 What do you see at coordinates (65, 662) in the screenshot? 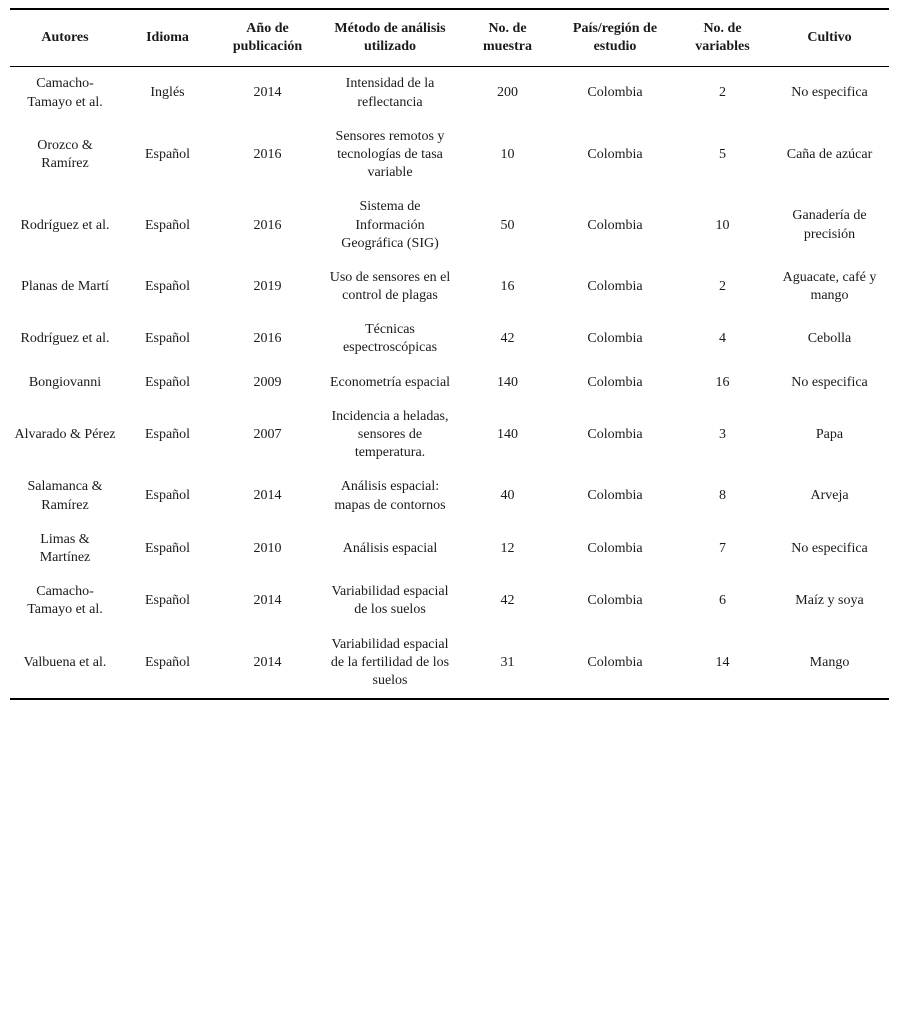
I see `table-cell: Valbuena et al.` at bounding box center [65, 662].